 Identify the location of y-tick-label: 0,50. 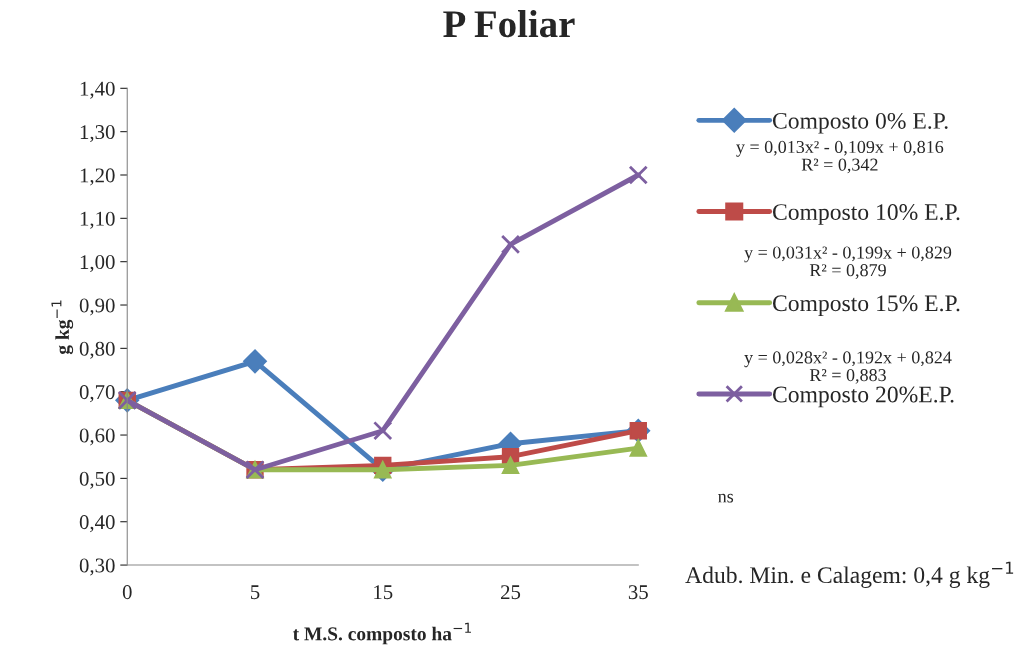
(97, 480).